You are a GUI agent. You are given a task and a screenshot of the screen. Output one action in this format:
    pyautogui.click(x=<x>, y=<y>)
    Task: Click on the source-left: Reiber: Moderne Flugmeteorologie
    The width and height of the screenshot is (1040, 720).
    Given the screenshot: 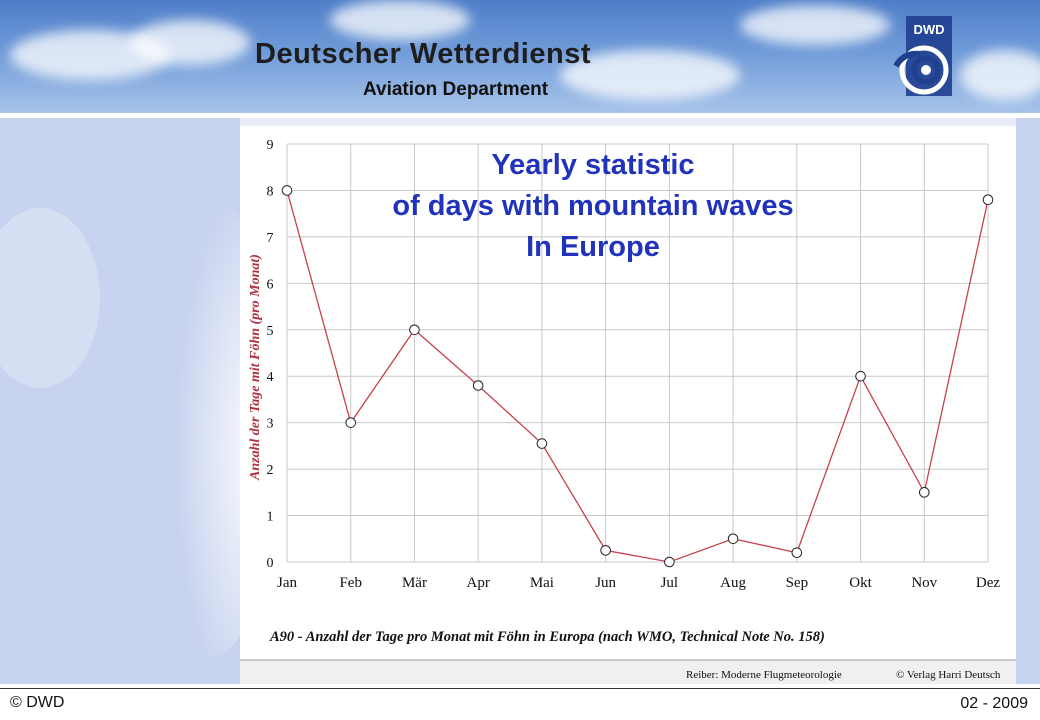 What is the action you would take?
    pyautogui.click(x=764, y=675)
    